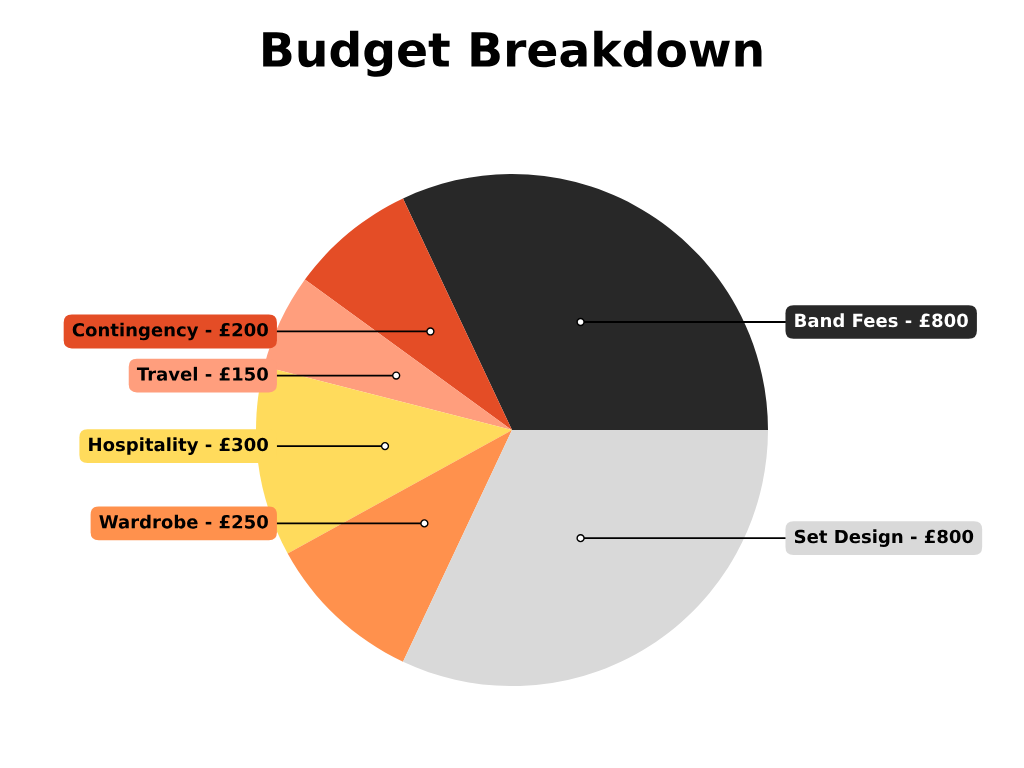 This screenshot has width=1024, height=768. What do you see at coordinates (884, 538) in the screenshot?
I see `slice-label: Set Design - £800` at bounding box center [884, 538].